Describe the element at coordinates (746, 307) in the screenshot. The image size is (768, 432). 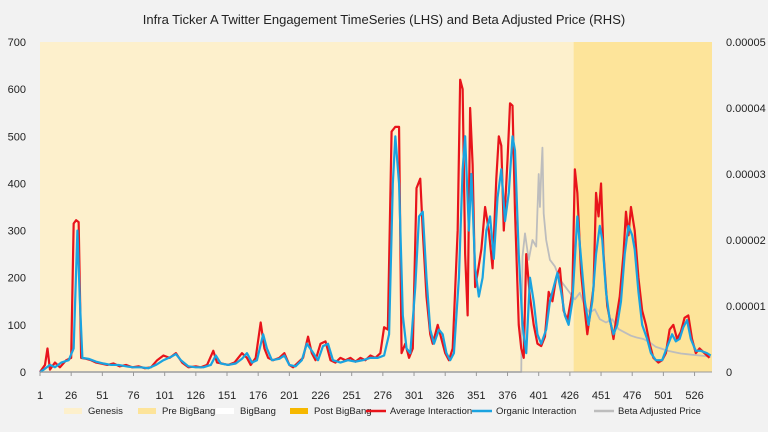
I see `y-right-tick-label: 0.00001` at that location.